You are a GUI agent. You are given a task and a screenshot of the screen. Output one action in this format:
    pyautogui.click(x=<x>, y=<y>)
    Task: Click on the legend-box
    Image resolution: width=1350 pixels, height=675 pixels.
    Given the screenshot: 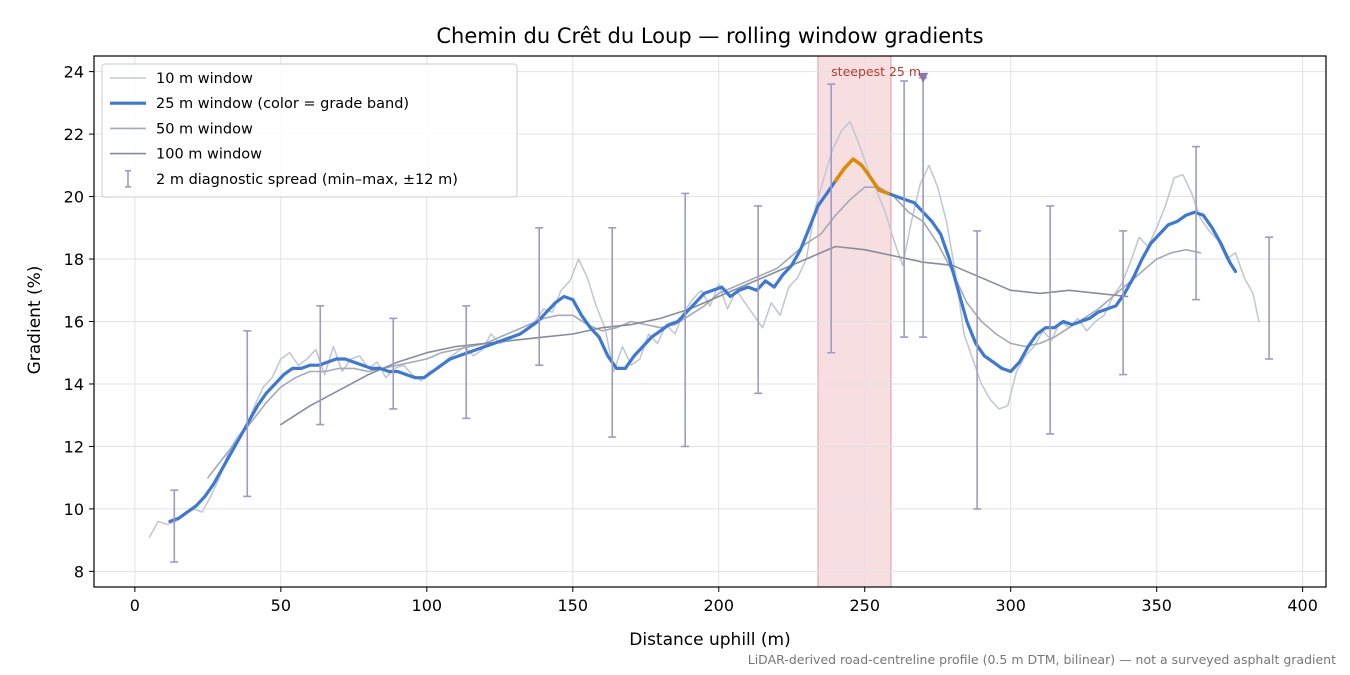 What is the action you would take?
    pyautogui.click(x=309, y=130)
    